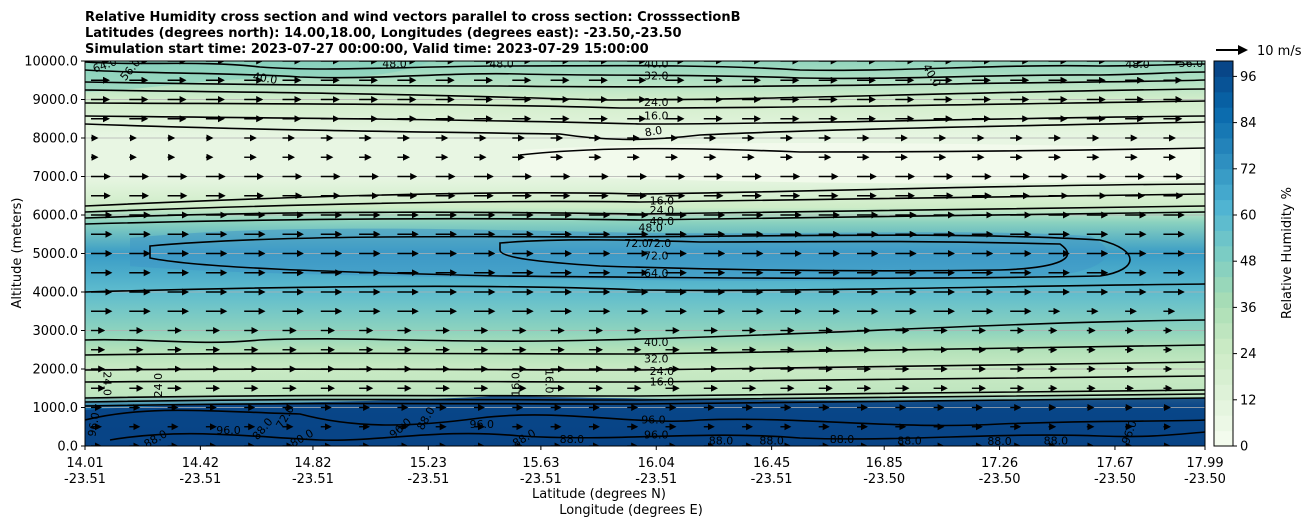 This screenshot has width=1304, height=526. What do you see at coordinates (1248, 262) in the screenshot?
I see `colorbar-tick-label-4: 48` at bounding box center [1248, 262].